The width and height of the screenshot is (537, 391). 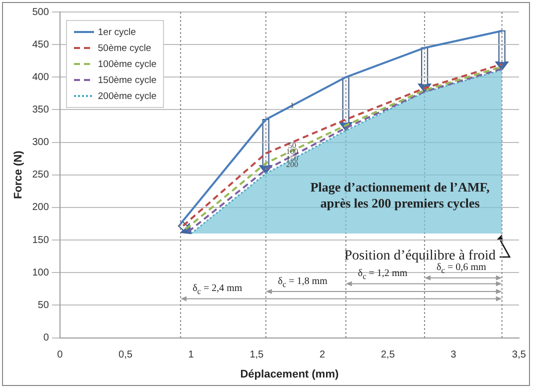 What do you see at coordinates (420, 256) in the screenshot?
I see `annotation: Position d’équilibre à froid` at bounding box center [420, 256].